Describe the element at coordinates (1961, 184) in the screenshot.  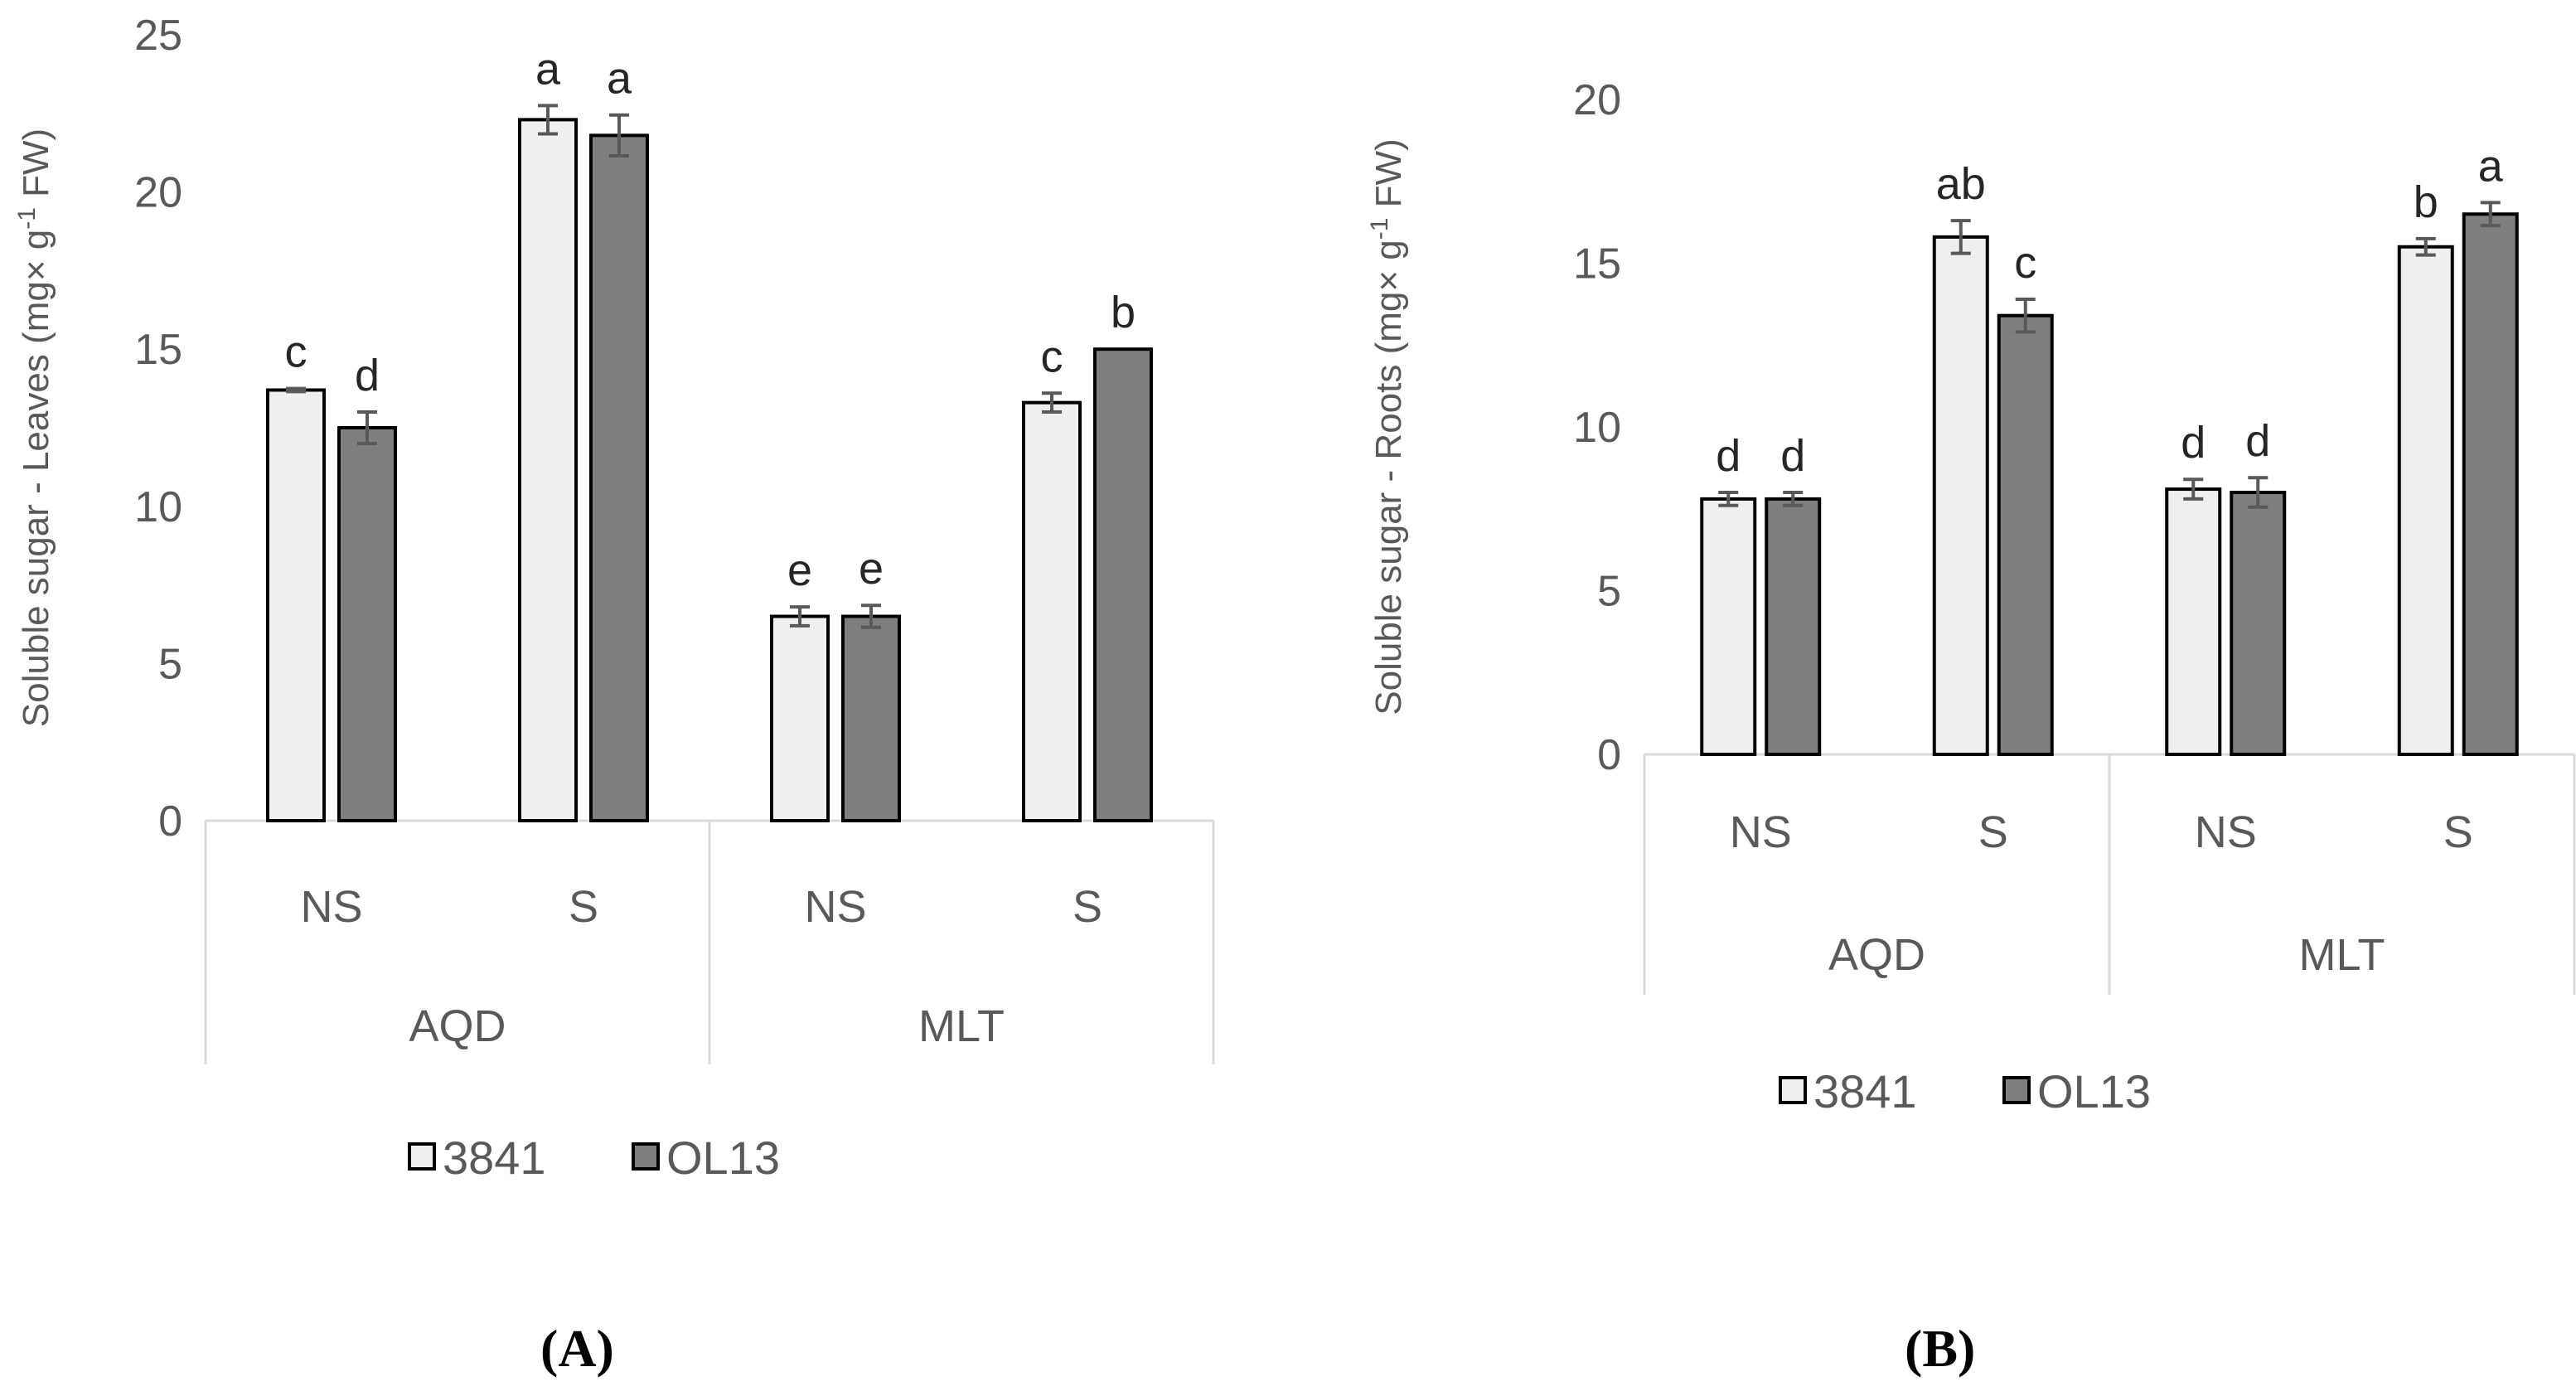
I see `significance-letter: ab` at that location.